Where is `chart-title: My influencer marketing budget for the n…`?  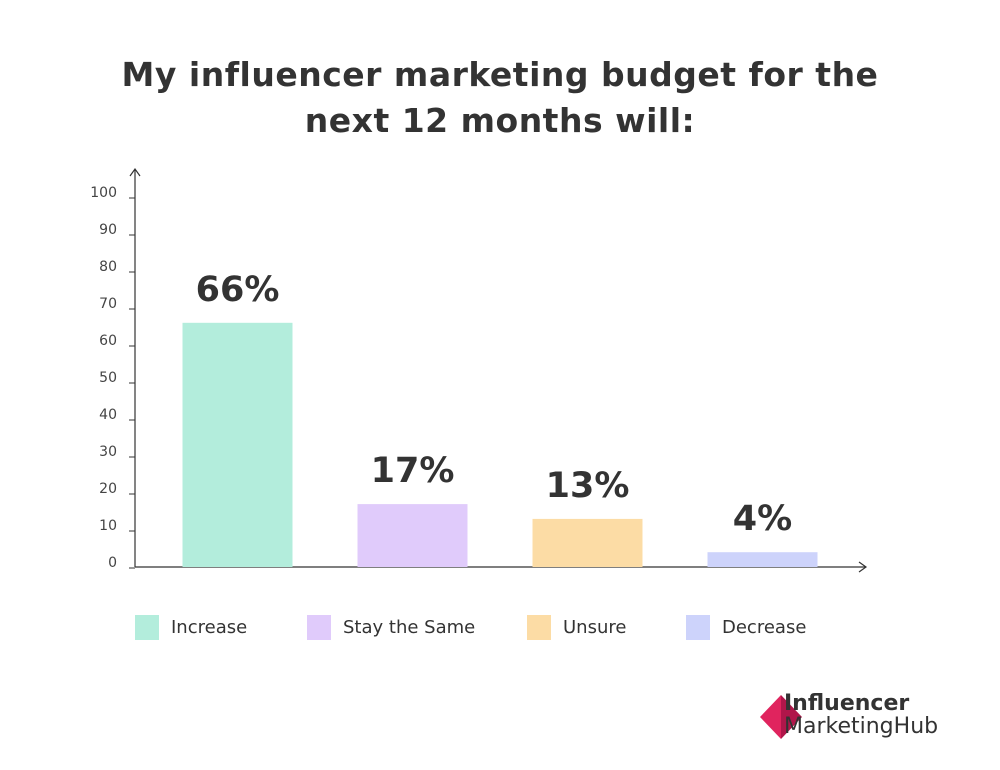 chart-title: My influencer marketing budget for the n… is located at coordinates (500, 97).